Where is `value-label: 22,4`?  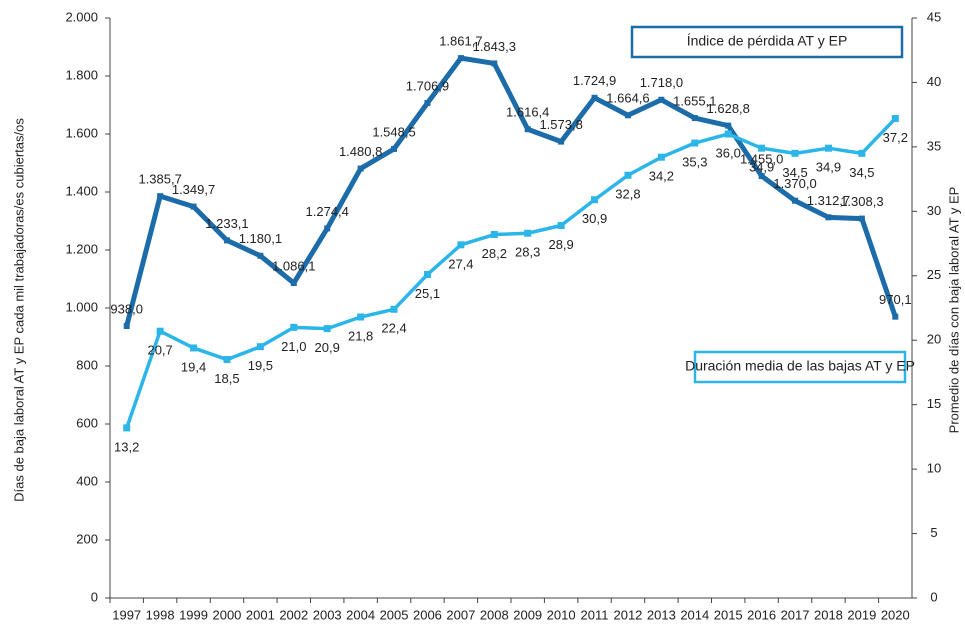
value-label: 22,4 is located at coordinates (393, 328).